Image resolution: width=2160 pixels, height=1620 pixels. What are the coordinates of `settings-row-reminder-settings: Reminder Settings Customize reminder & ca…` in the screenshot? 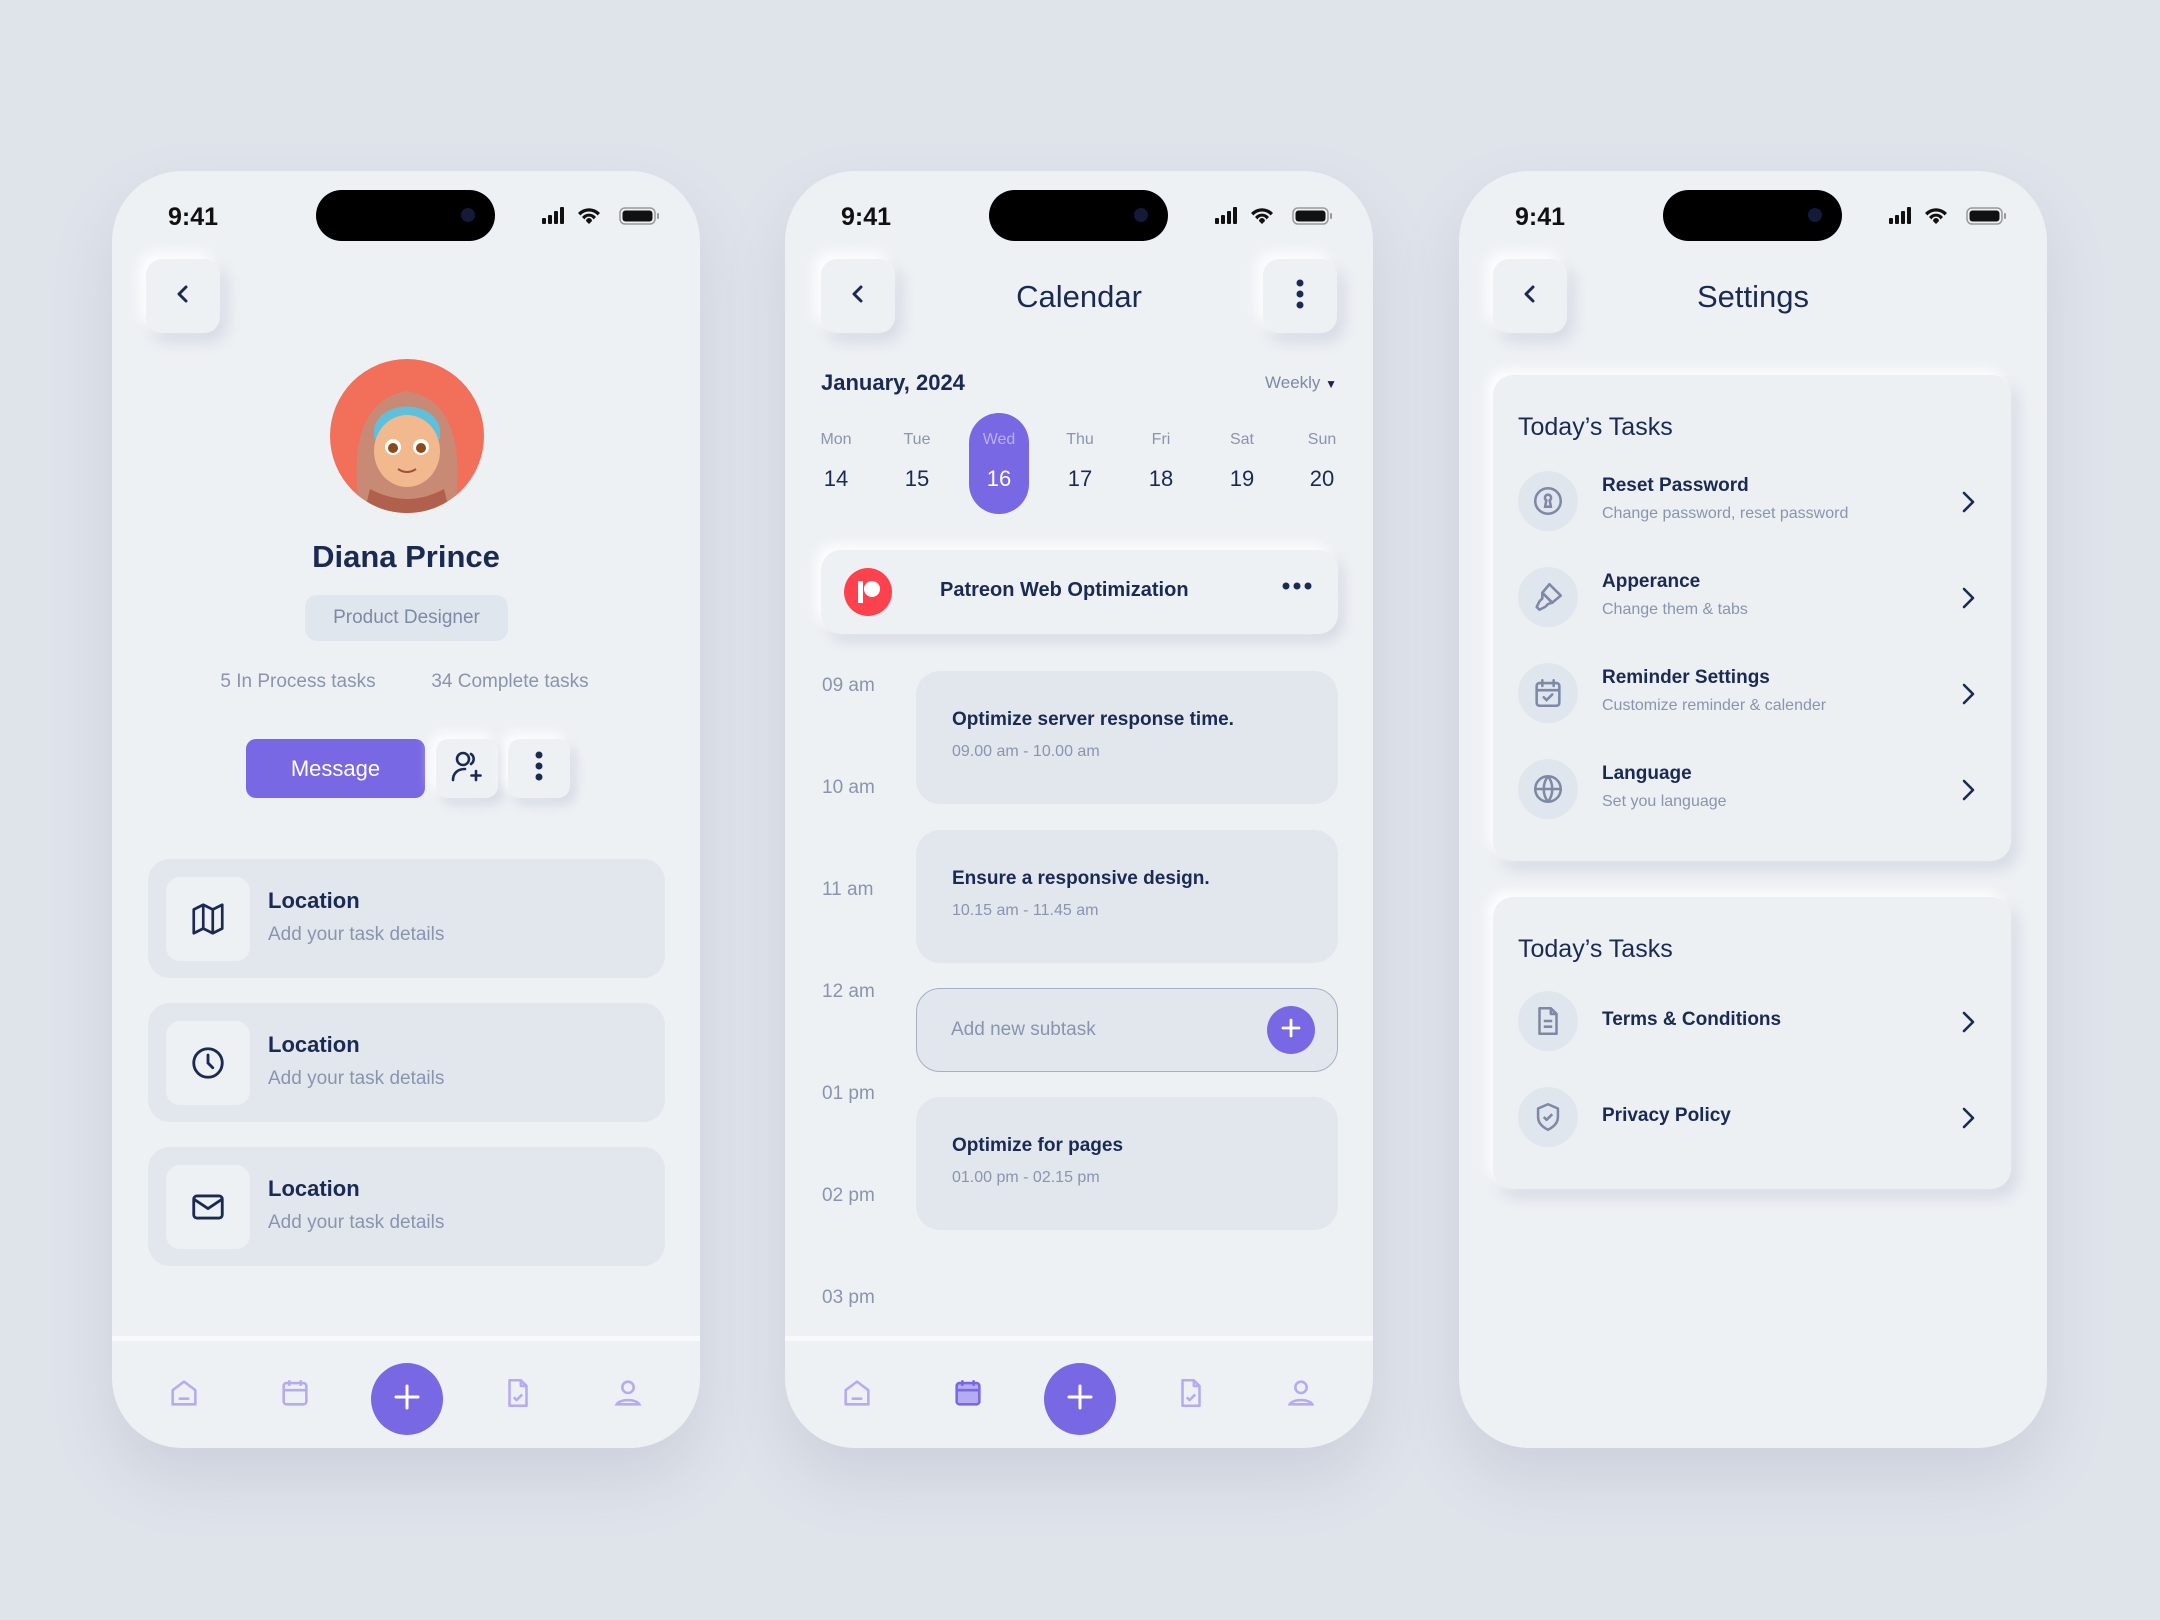 It's located at (1752, 693).